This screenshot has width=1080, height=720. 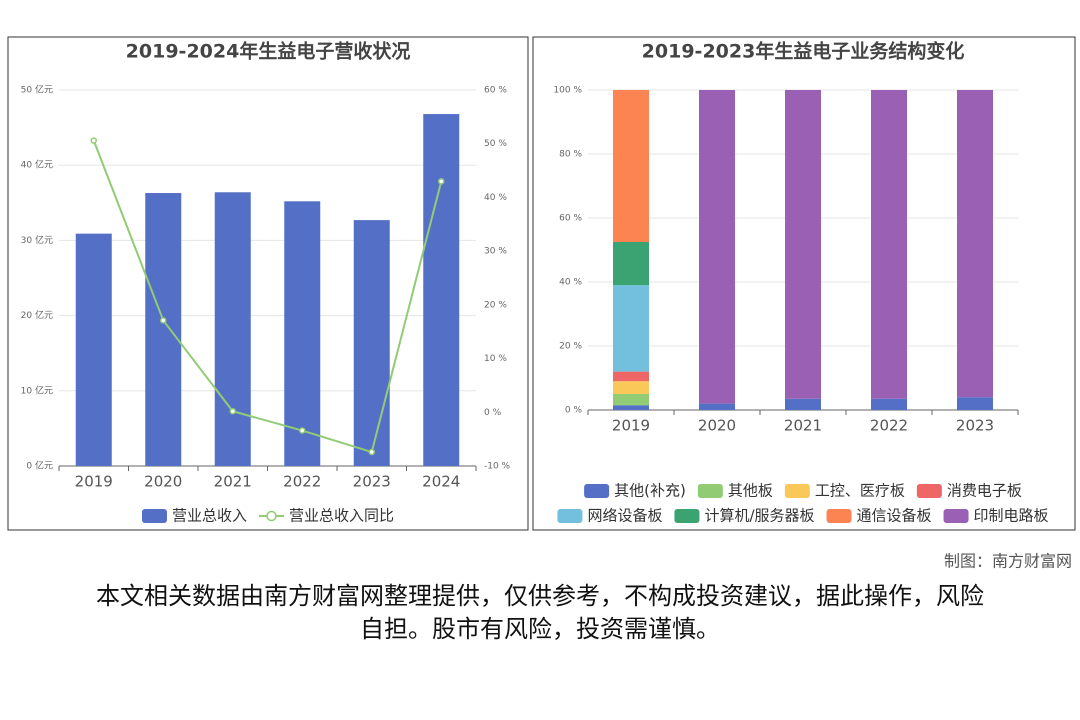 I want to click on y2-tick-label: -10 %, so click(x=497, y=467).